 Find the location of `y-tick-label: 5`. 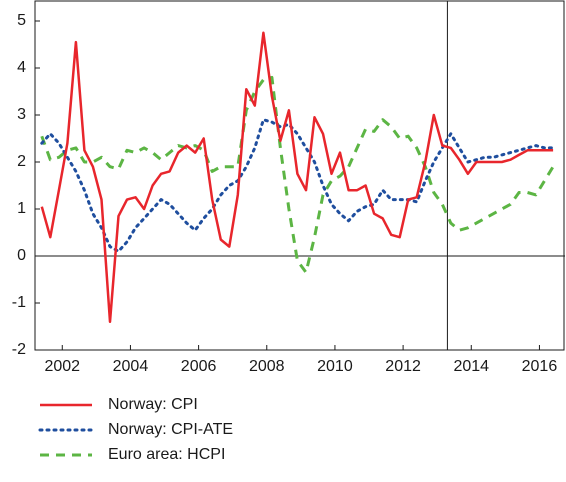

y-tick-label: 5 is located at coordinates (21, 20).